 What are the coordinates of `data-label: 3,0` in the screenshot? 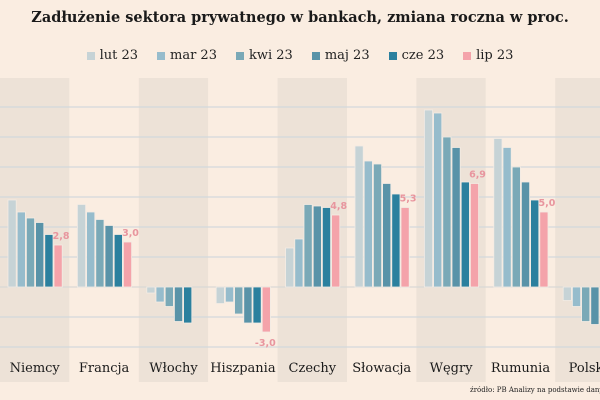 It's located at (130, 233).